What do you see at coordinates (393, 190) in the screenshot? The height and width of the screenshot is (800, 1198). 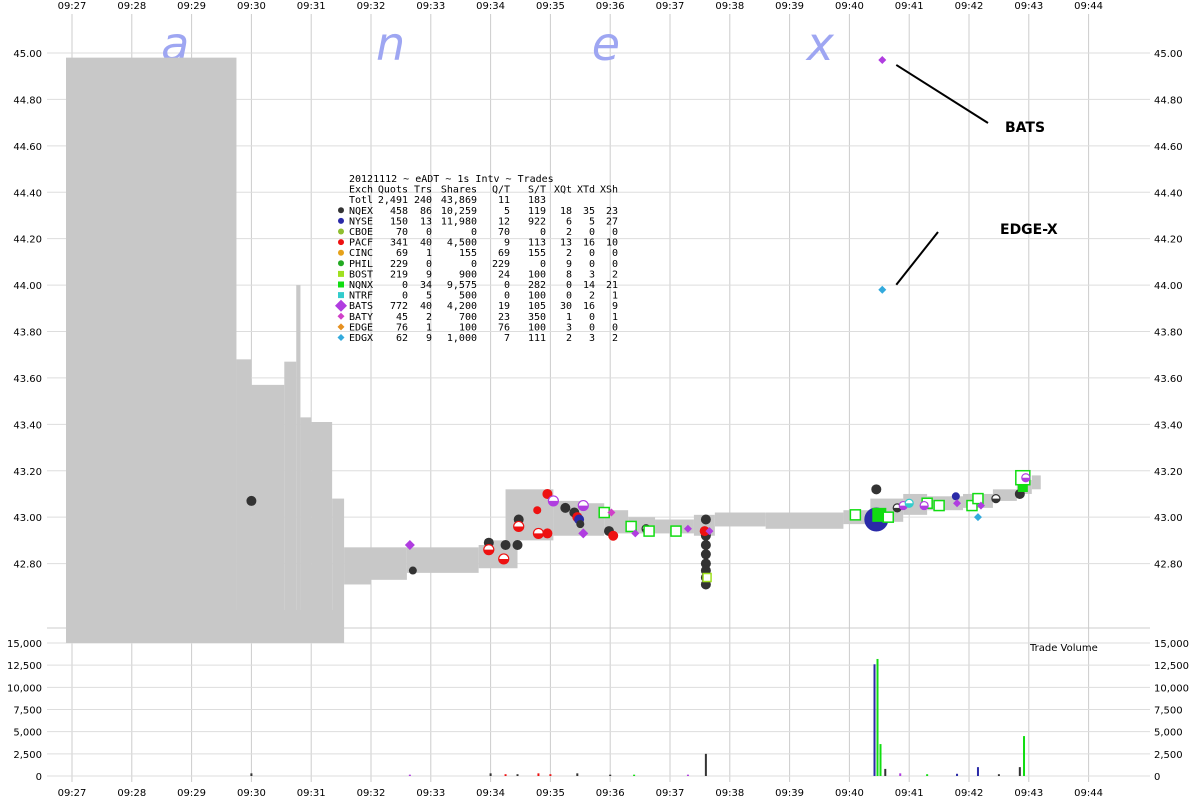 I see `legend-header-cell: Quots` at bounding box center [393, 190].